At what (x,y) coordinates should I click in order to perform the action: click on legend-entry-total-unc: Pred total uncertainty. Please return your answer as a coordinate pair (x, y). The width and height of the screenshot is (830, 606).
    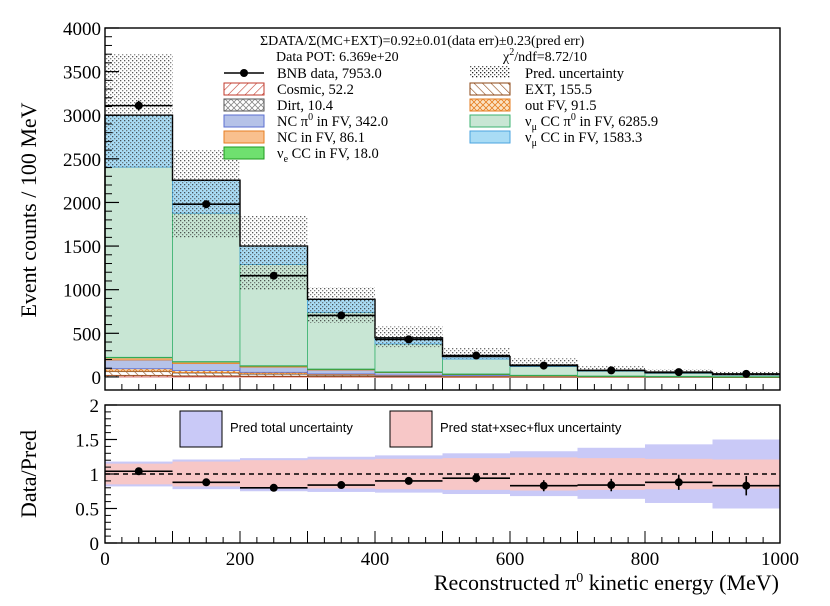
    Looking at the image, I should click on (266, 429).